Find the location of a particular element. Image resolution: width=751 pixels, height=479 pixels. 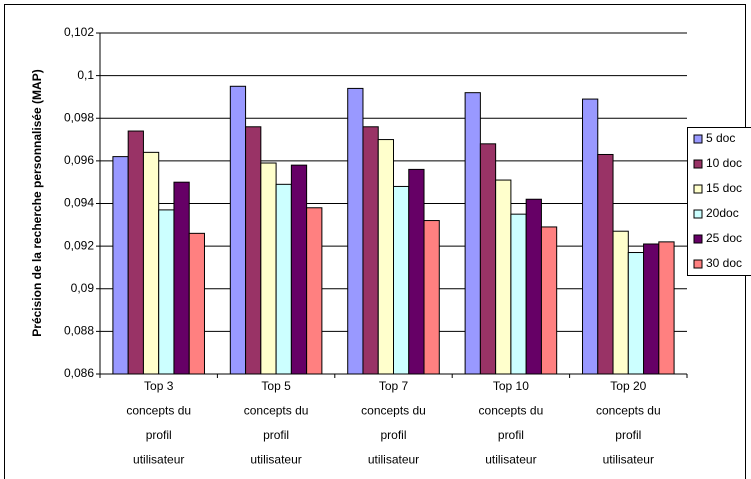

x-tick-label: Top 5 is located at coordinates (276, 386).